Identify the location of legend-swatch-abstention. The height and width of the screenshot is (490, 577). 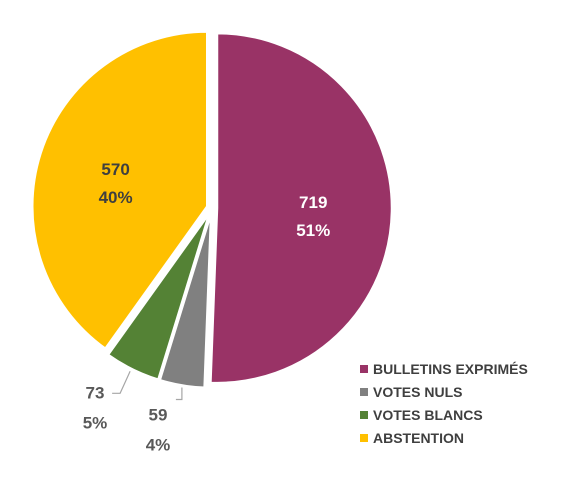
(364, 437).